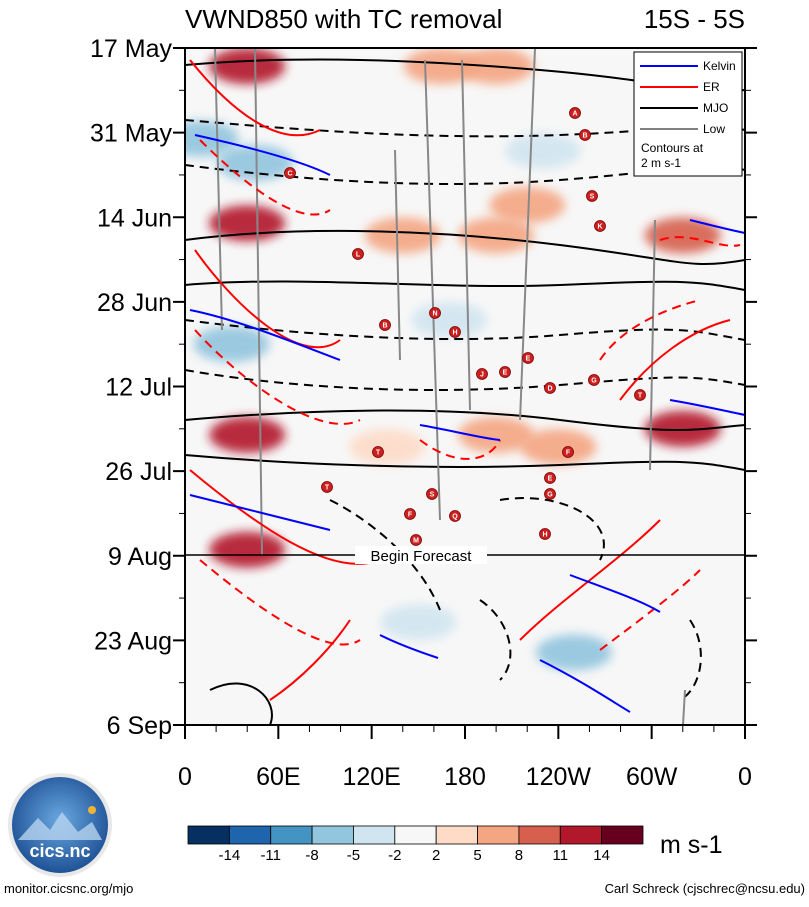 This screenshot has width=809, height=907. I want to click on y-tick-label: 9 Aug, so click(140, 557).